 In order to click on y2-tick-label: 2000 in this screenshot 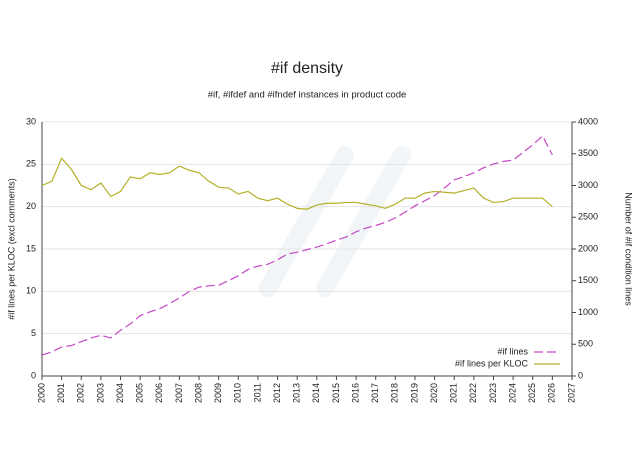, I will do `click(588, 248)`.